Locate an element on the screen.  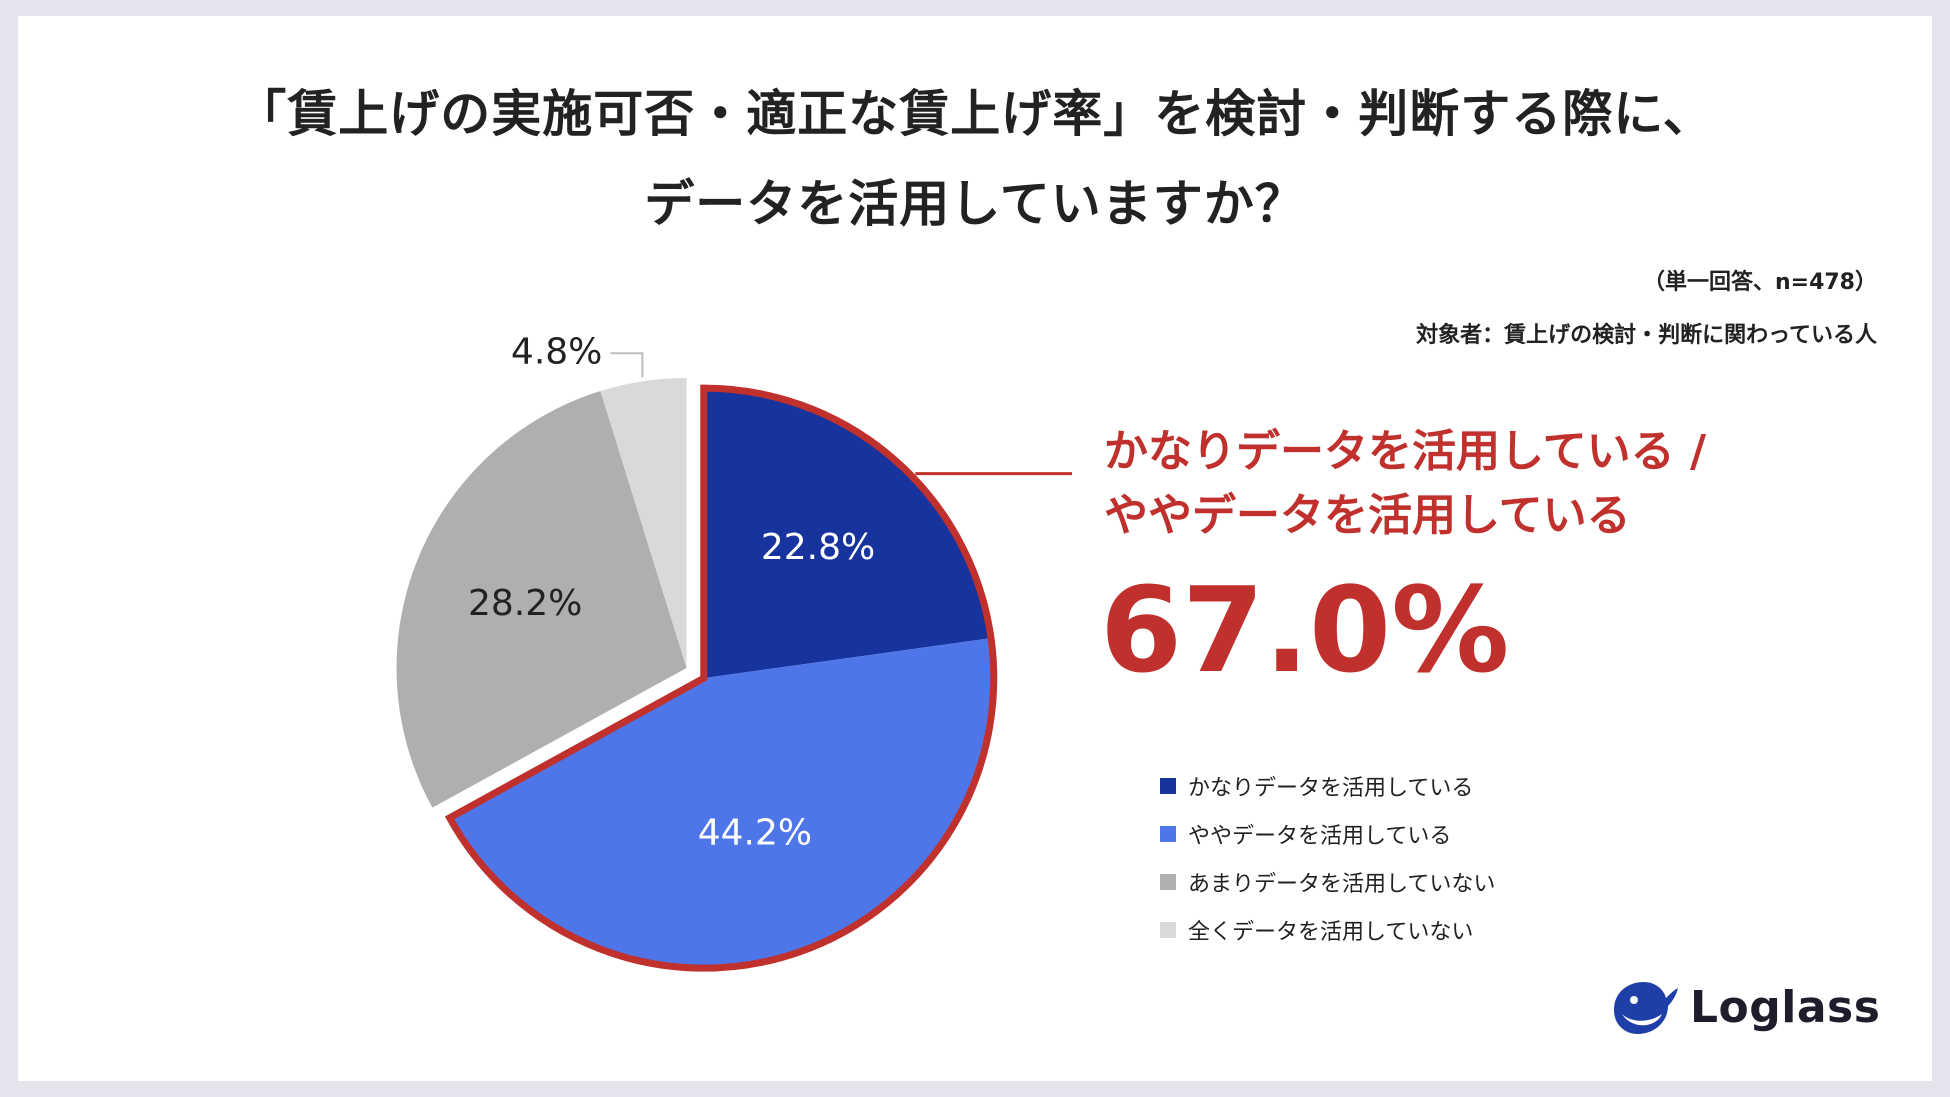
legend-item-1: かなりデータを活用している is located at coordinates (1327, 786).